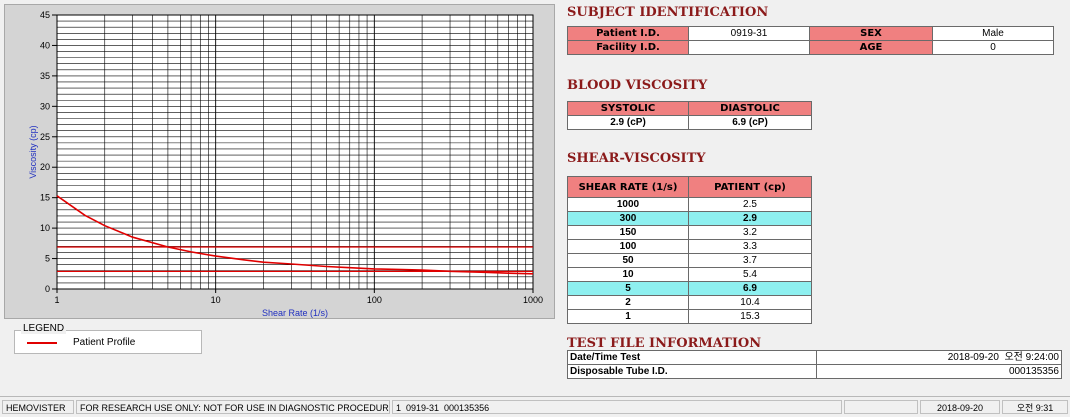  What do you see at coordinates (871, 33) in the screenshot?
I see `sex-label: SEX` at bounding box center [871, 33].